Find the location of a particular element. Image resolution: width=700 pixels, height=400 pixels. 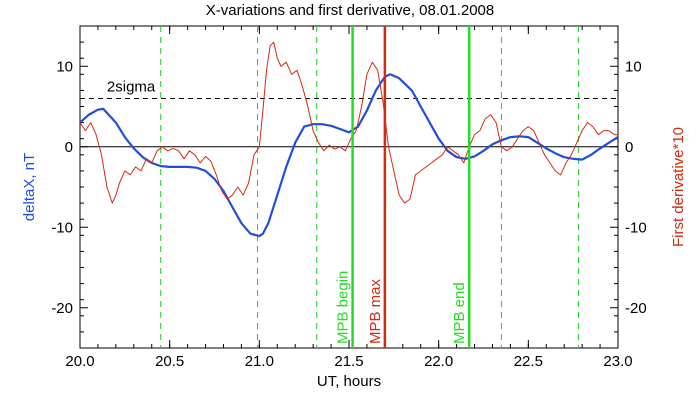

event-label: MPB end is located at coordinates (459, 313).